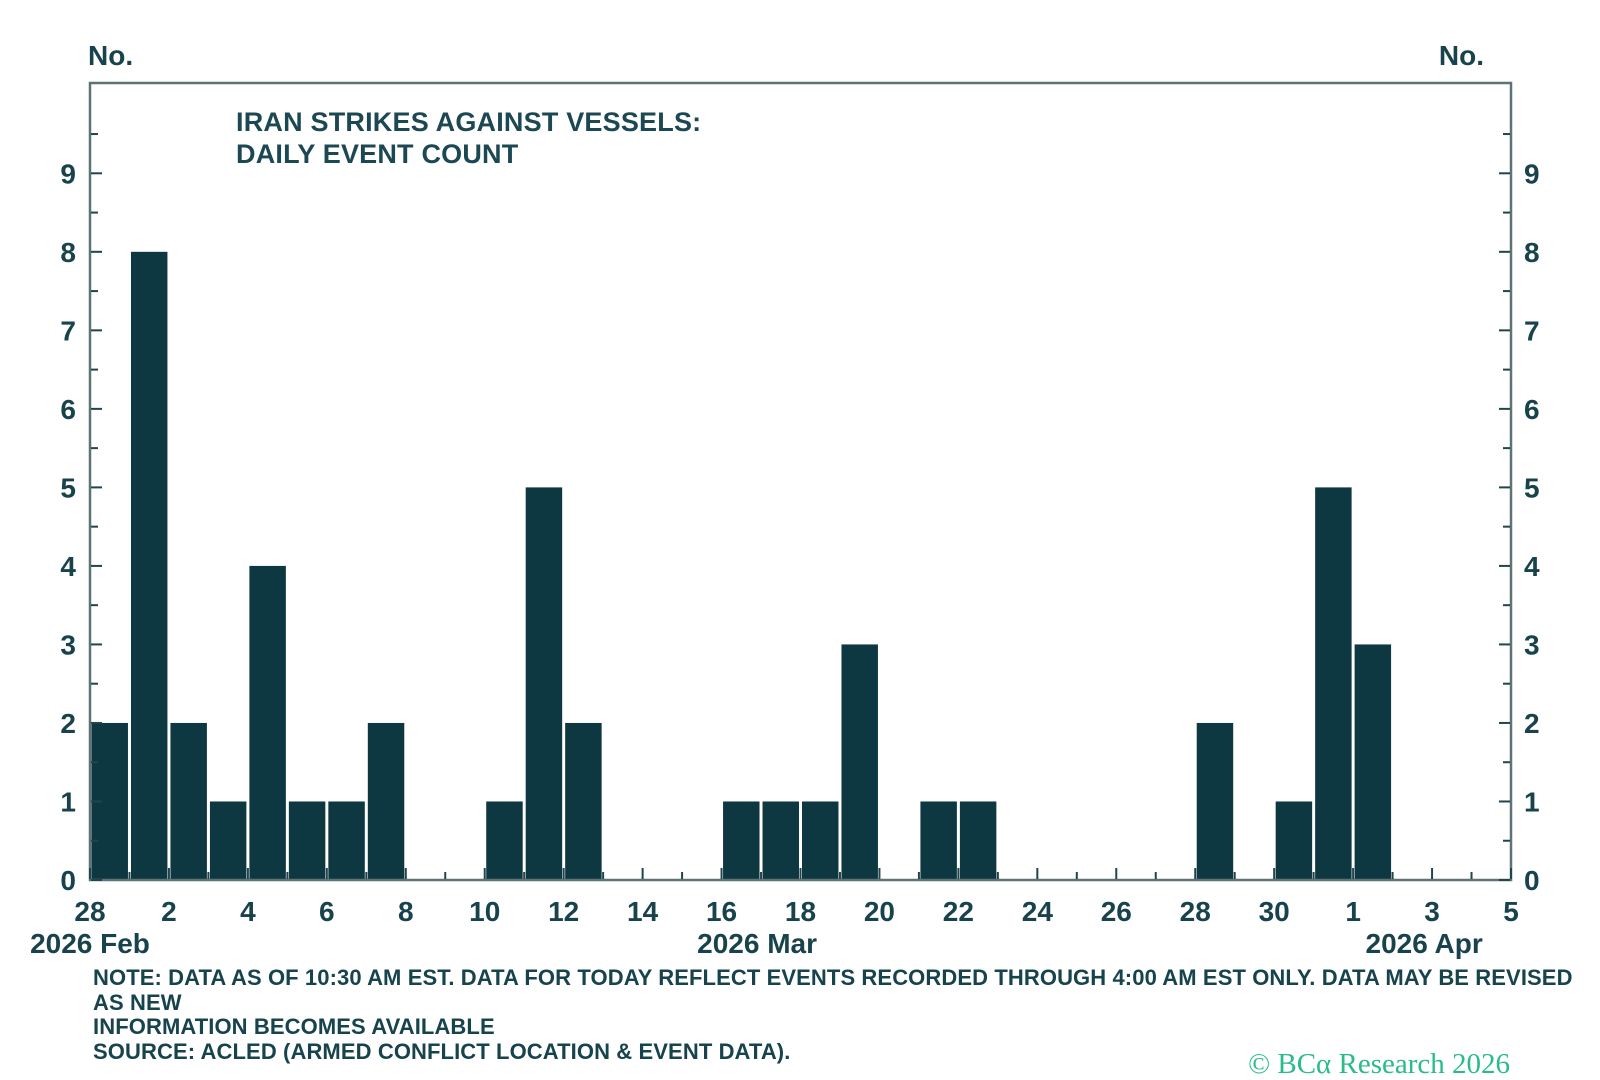 This screenshot has width=1600, height=1080. I want to click on y-axis-tick-label-right: 5, so click(1532, 487).